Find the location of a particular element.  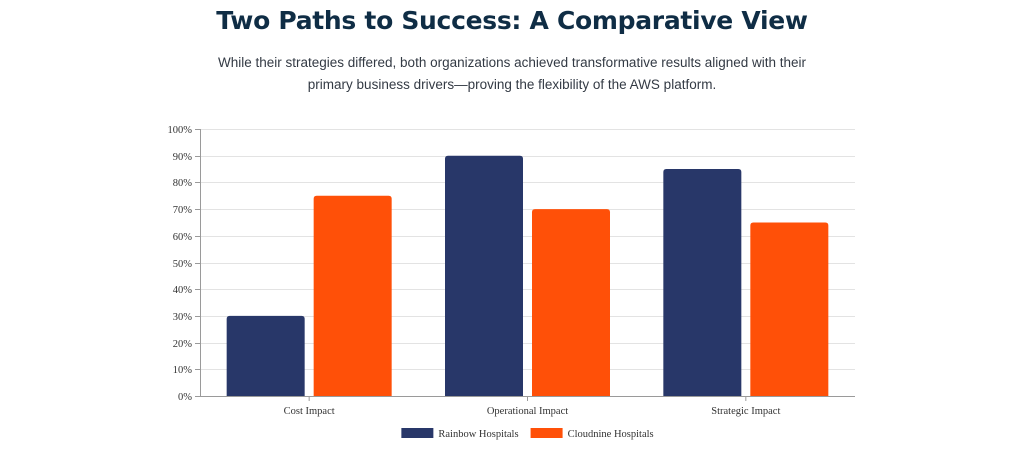

y-tick-label: 40% is located at coordinates (183, 290).